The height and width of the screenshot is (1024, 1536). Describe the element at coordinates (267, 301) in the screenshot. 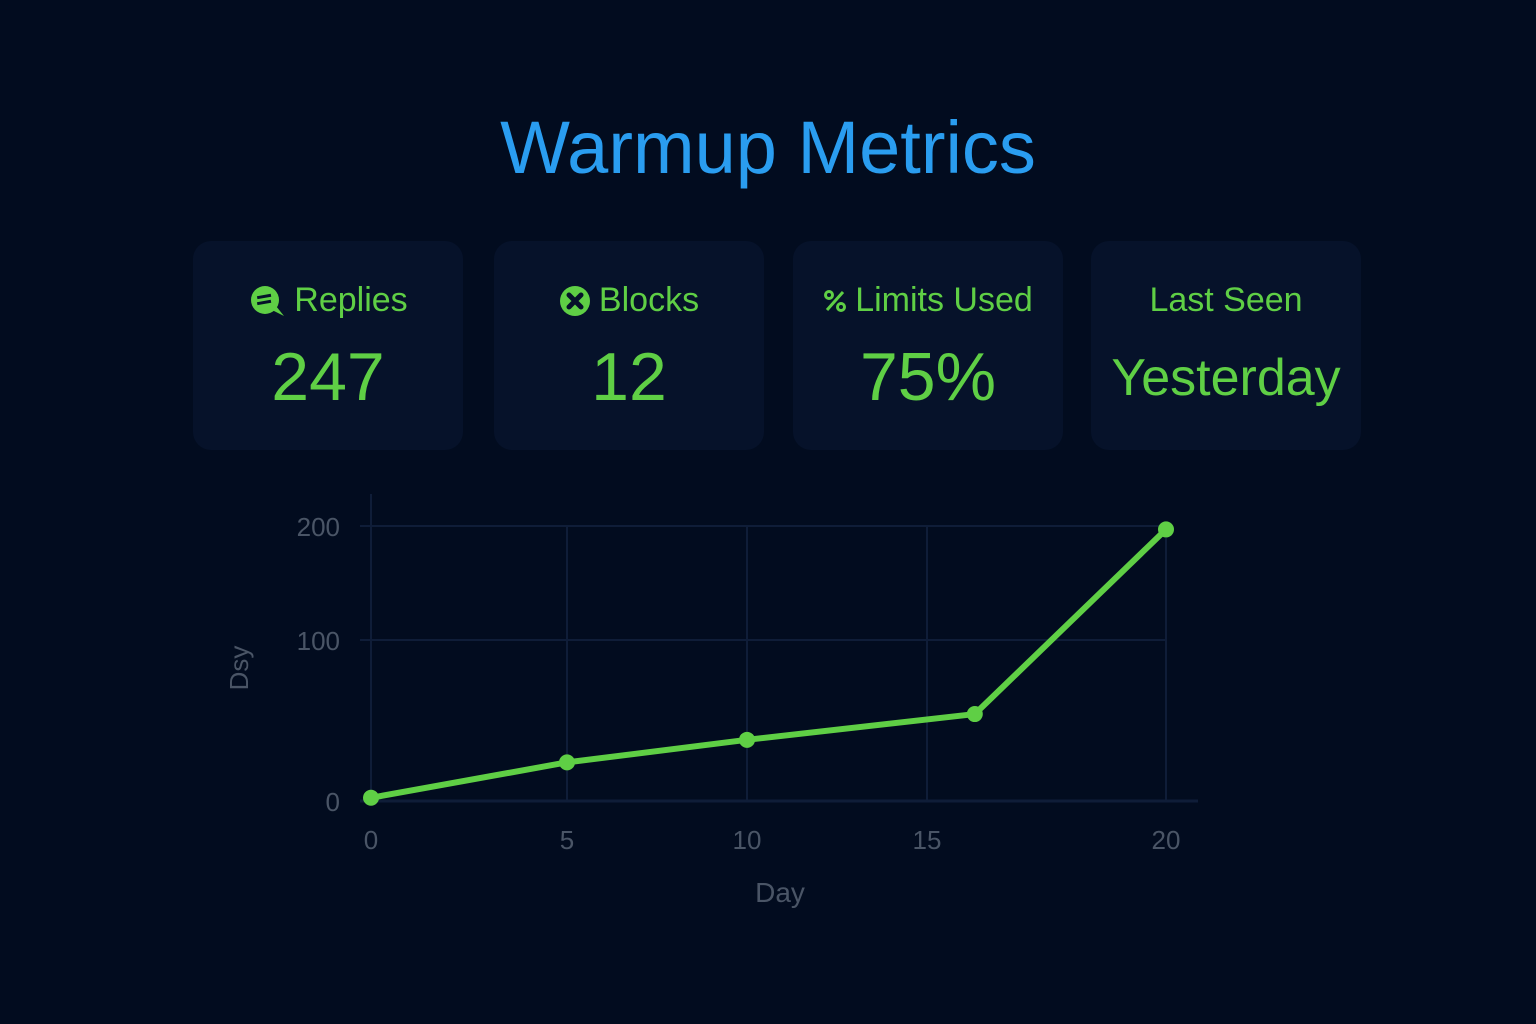

I see `chat-bubble-icon` at that location.